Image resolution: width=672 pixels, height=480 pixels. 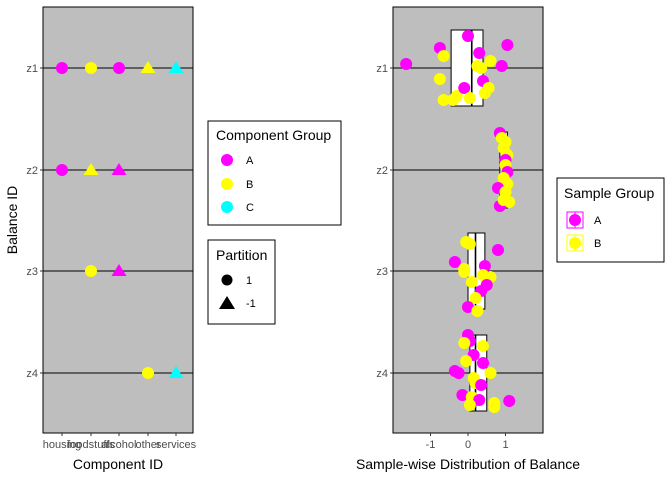 I want to click on left-x-tick-label: alcohol, so click(x=119, y=445).